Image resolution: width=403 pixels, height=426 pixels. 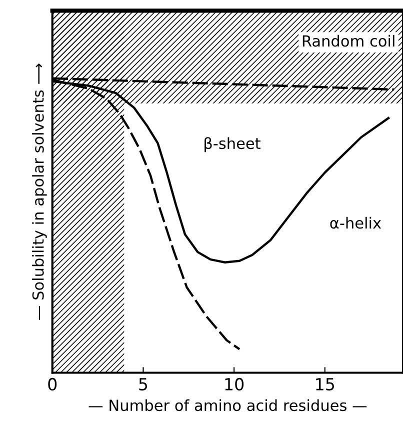 What do you see at coordinates (348, 40) in the screenshot?
I see `band-label: Random coil` at bounding box center [348, 40].